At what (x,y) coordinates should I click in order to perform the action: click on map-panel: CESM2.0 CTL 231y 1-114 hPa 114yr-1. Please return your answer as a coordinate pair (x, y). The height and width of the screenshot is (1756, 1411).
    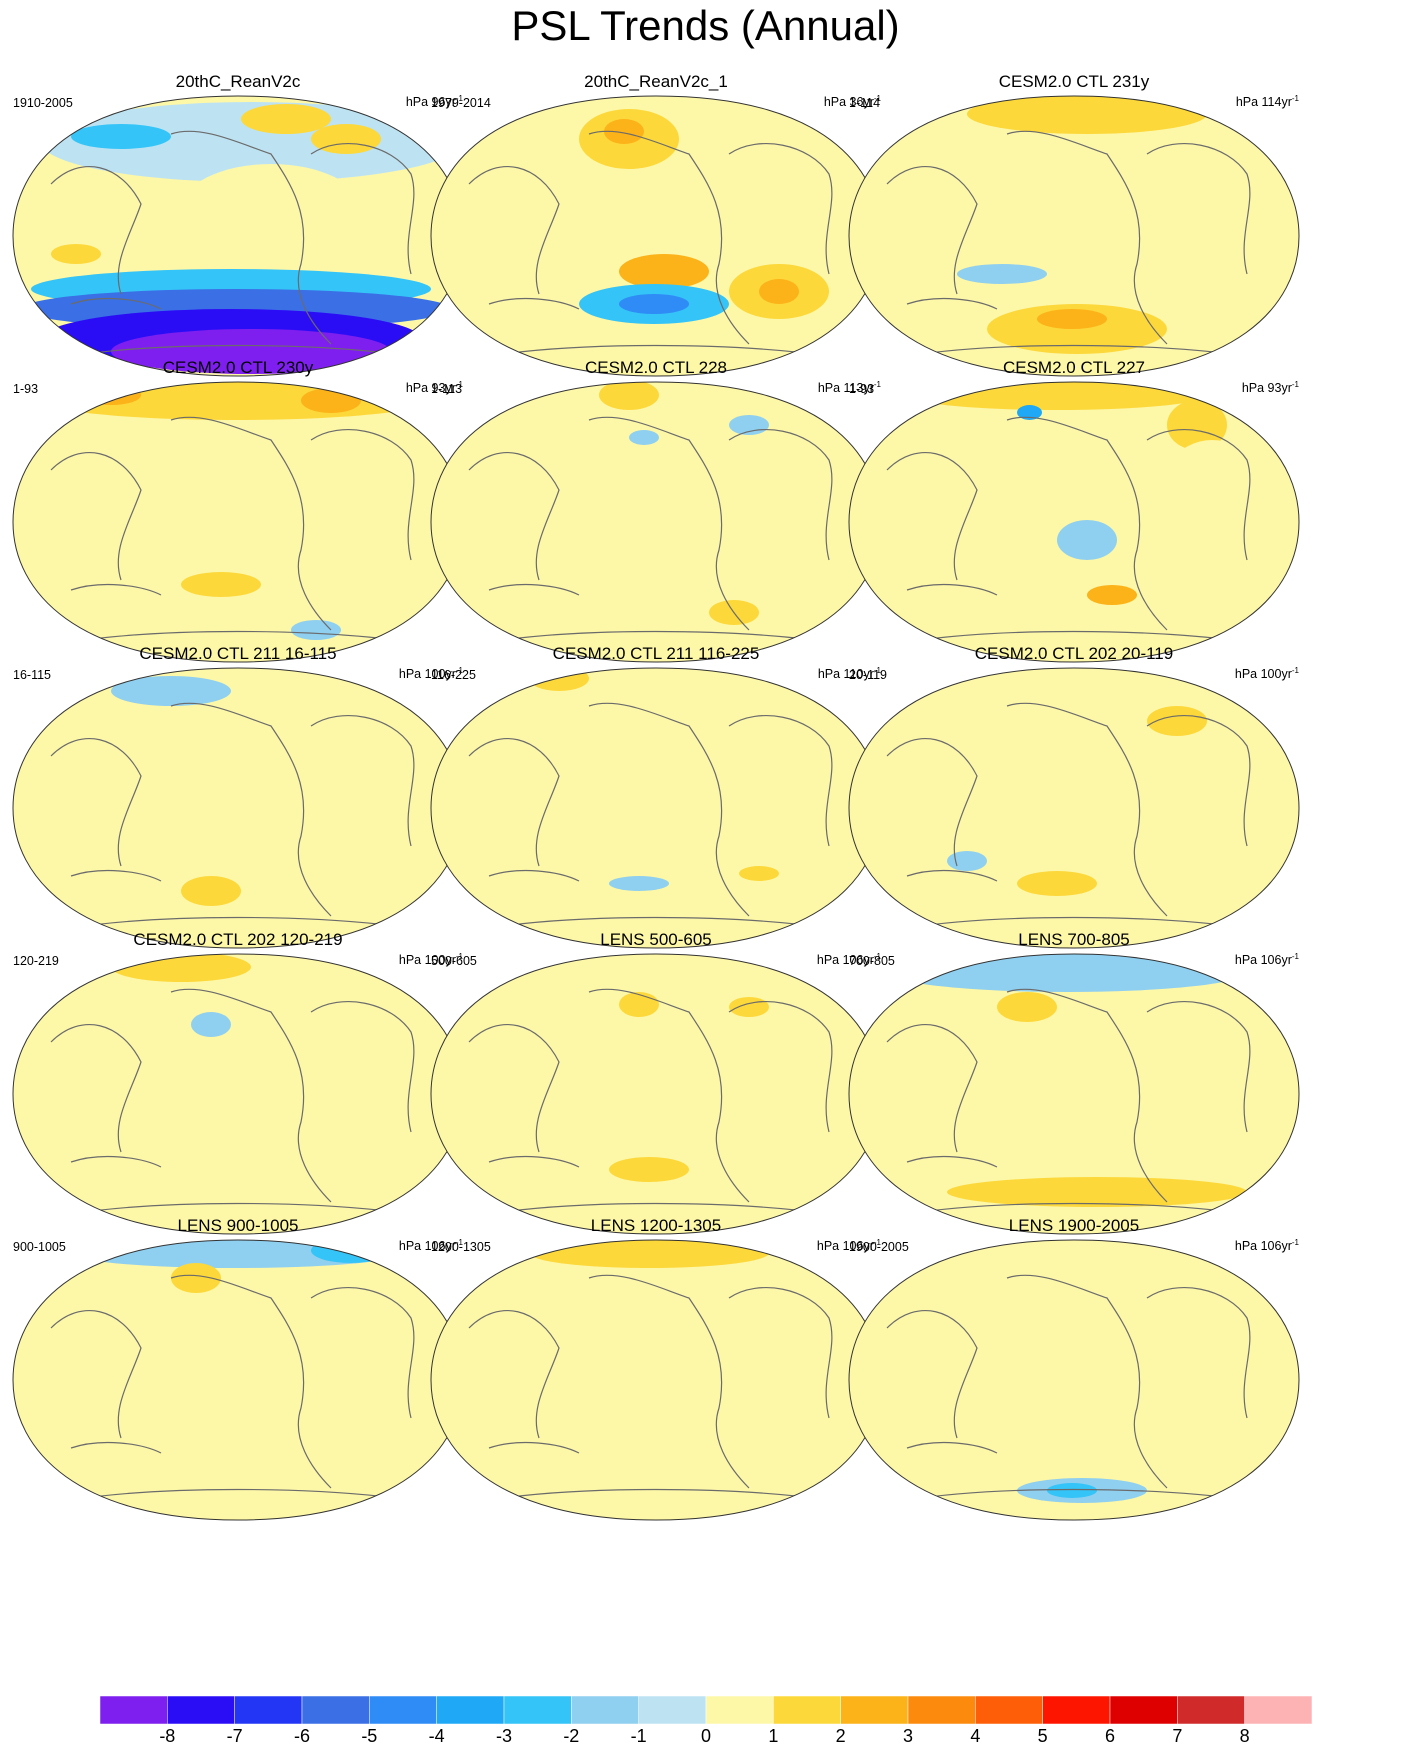
    Looking at the image, I should click on (1074, 227).